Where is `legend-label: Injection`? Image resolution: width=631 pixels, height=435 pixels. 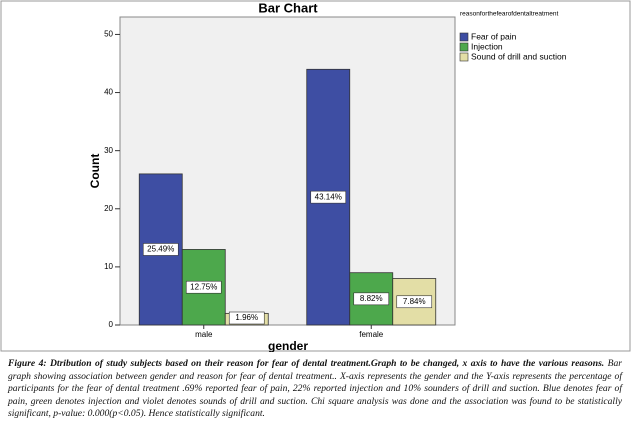
legend-label: Injection is located at coordinates (487, 46).